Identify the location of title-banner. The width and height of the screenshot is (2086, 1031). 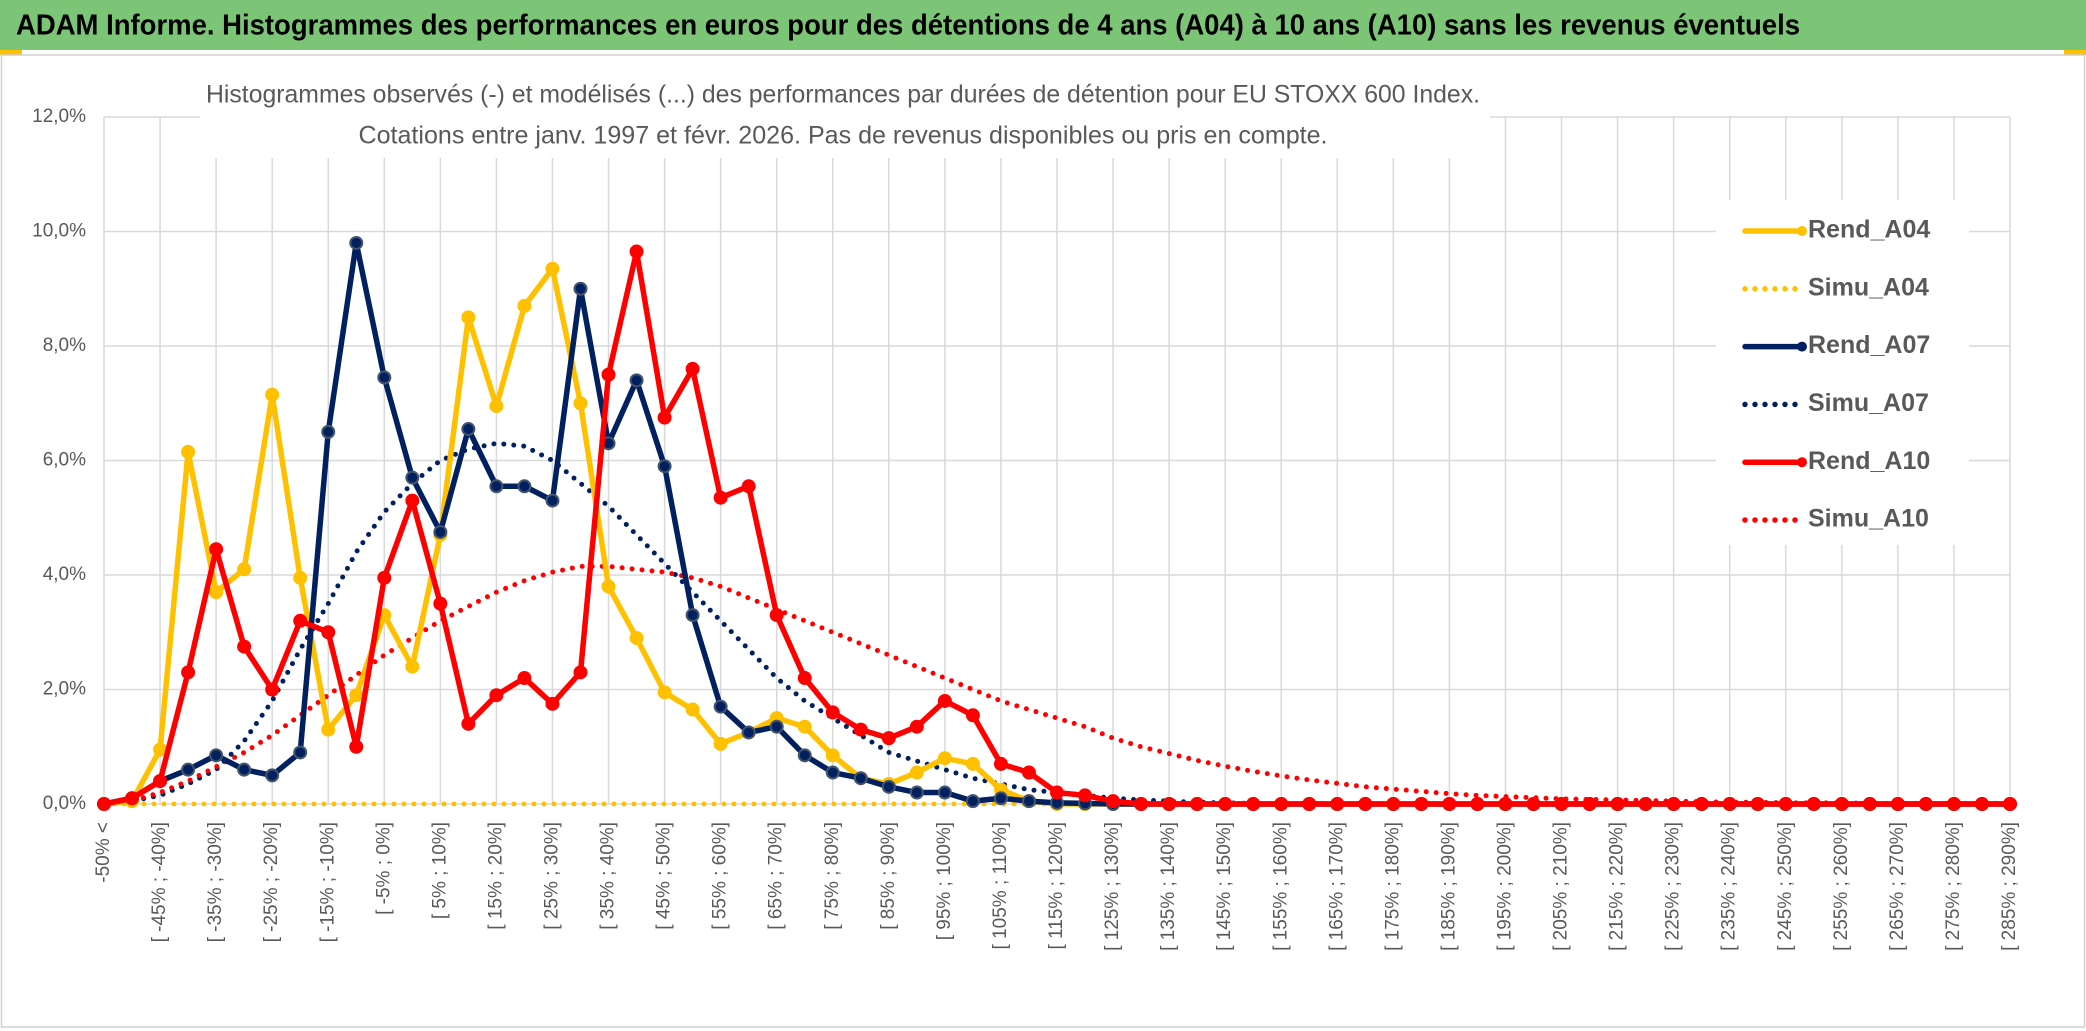
(1043, 25).